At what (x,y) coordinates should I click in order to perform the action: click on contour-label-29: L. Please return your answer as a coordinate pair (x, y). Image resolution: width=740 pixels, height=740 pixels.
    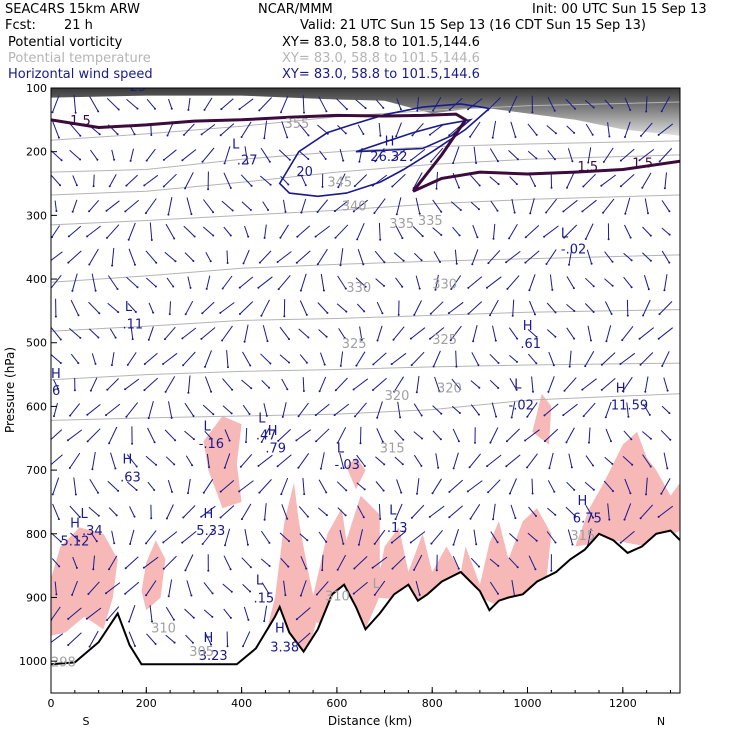
    Looking at the image, I should click on (208, 427).